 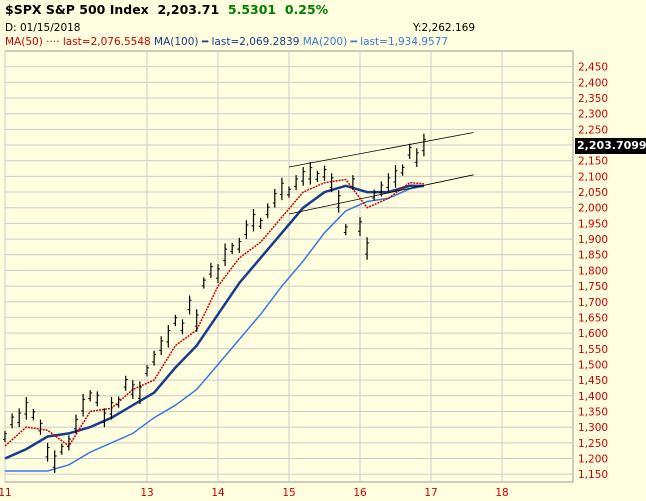 I want to click on y-tick-label: 2,400, so click(x=593, y=83).